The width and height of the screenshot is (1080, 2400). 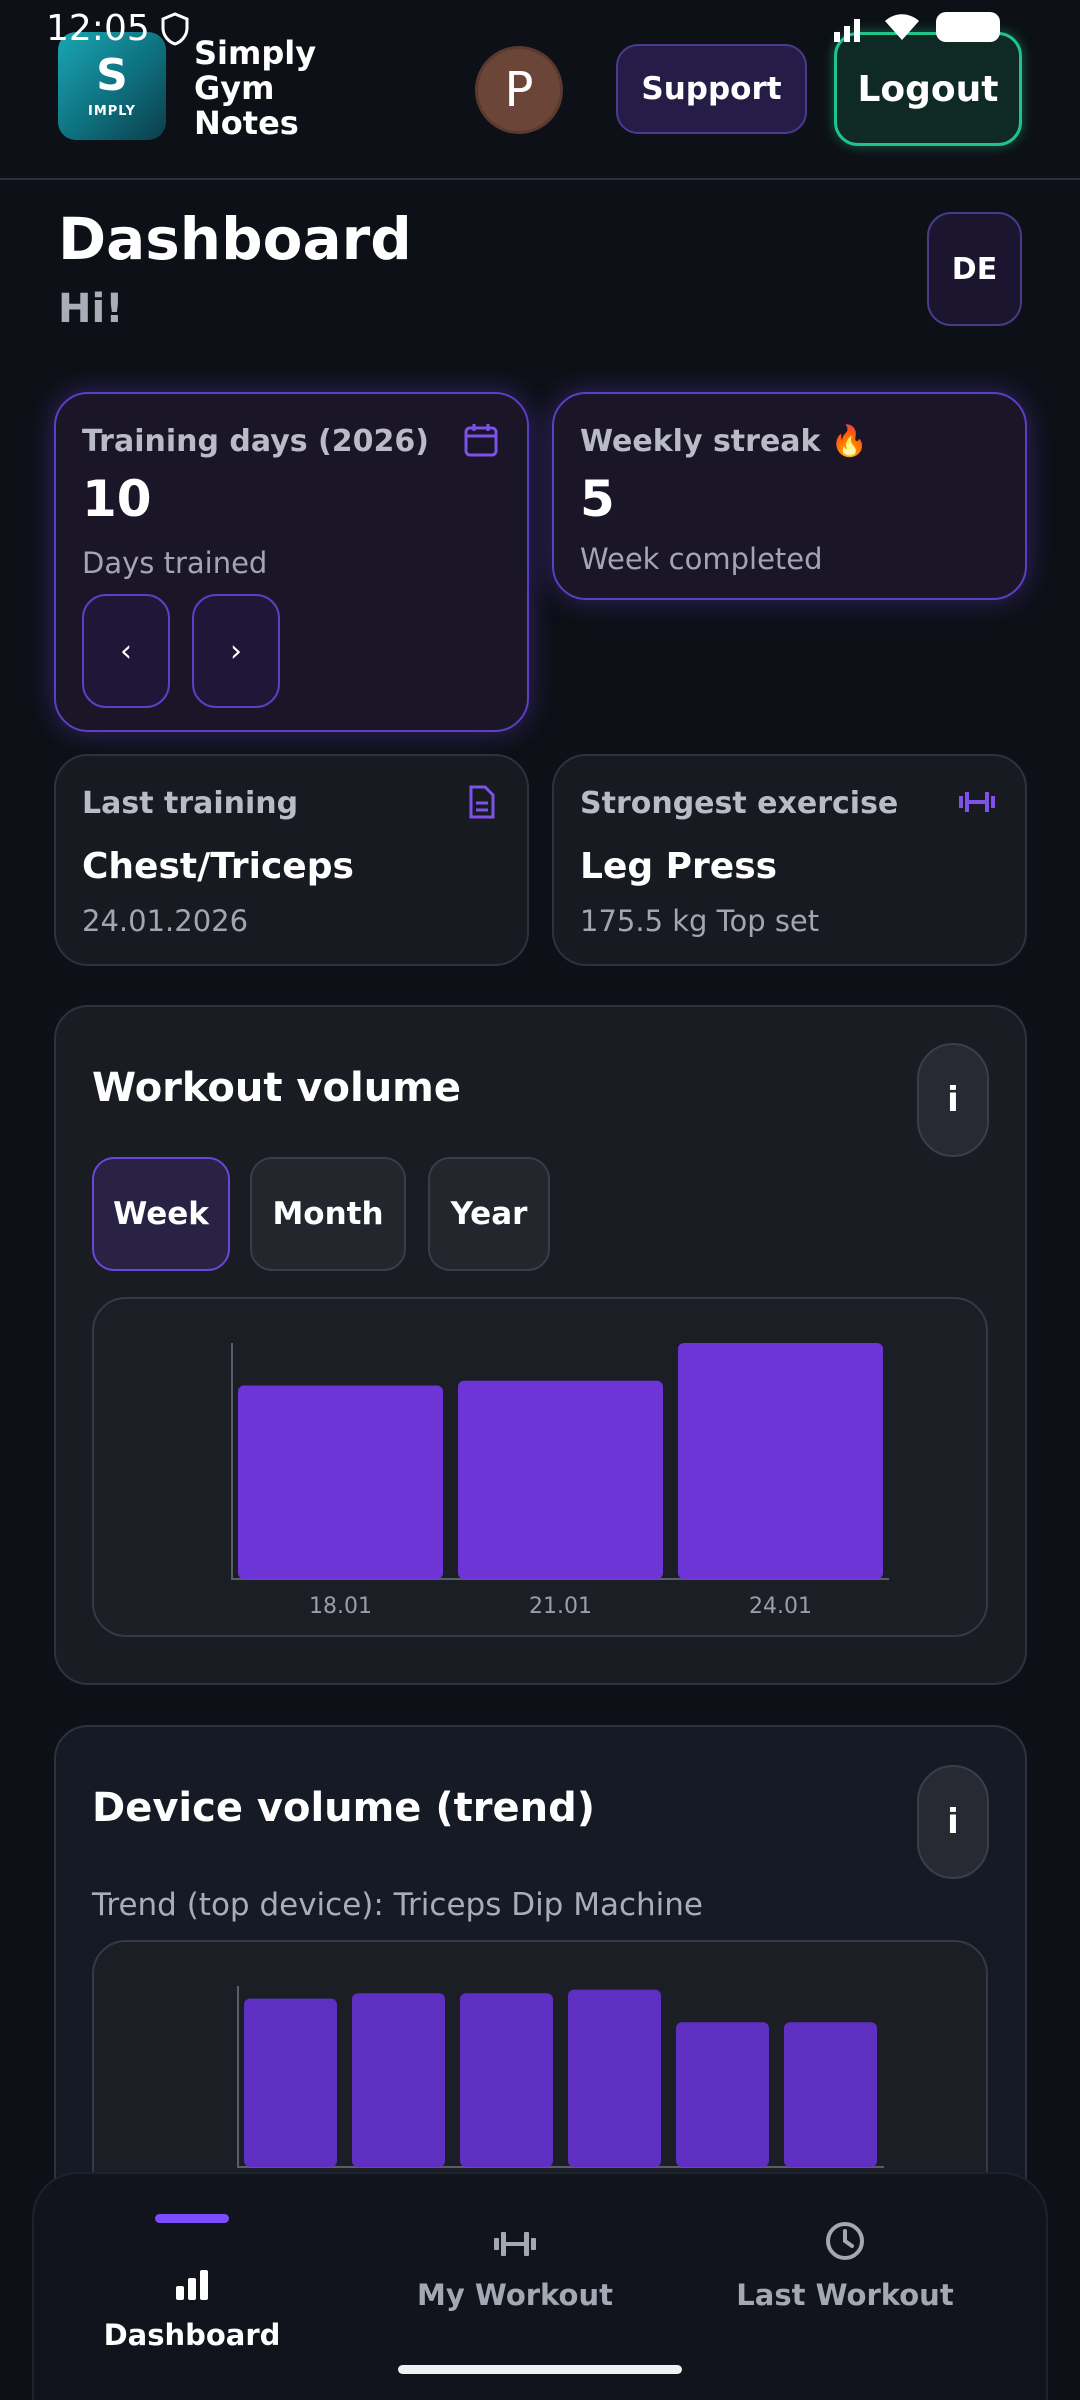 I want to click on home-indicator, so click(x=540, y=2369).